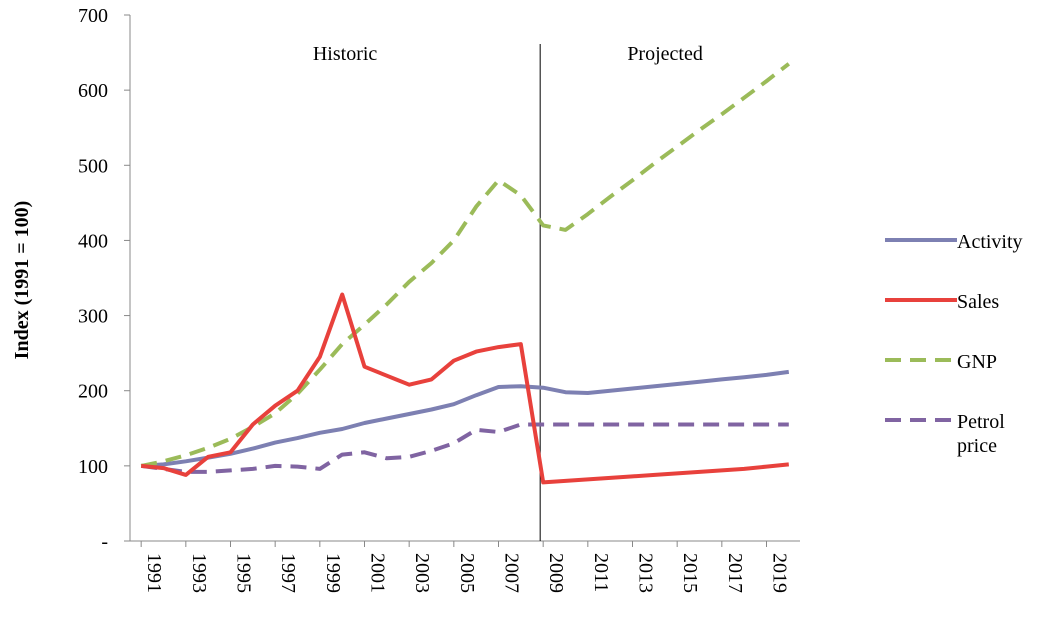  What do you see at coordinates (556, 573) in the screenshot?
I see `x-tick-label: 2009` at bounding box center [556, 573].